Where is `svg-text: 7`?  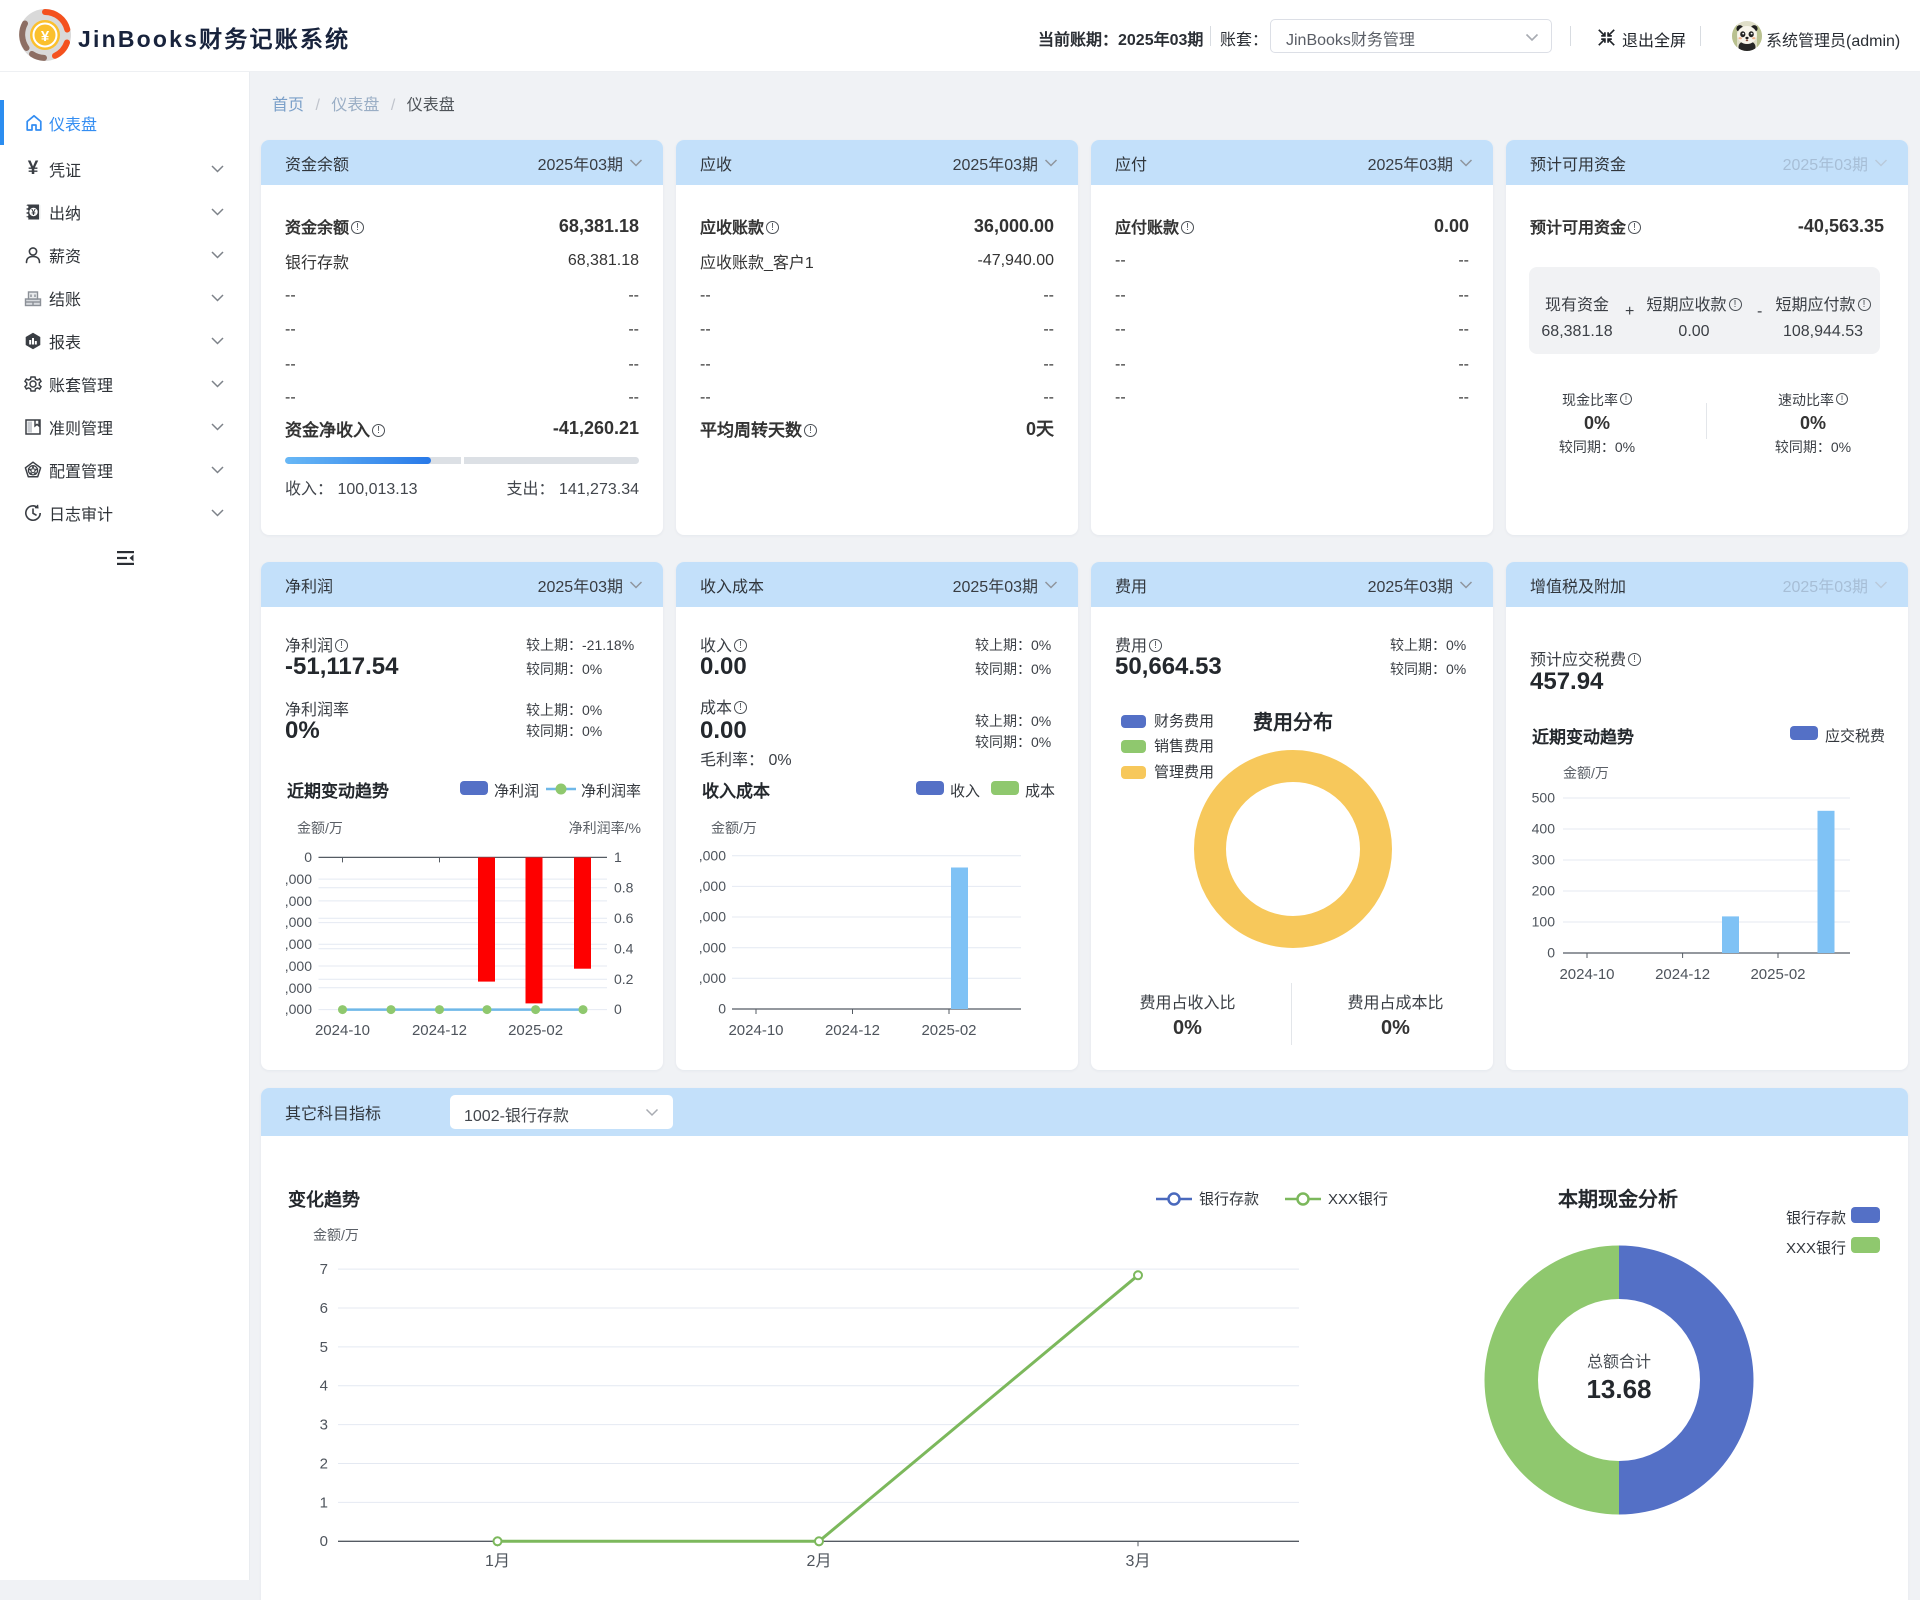
svg-text: 7 is located at coordinates (324, 1269).